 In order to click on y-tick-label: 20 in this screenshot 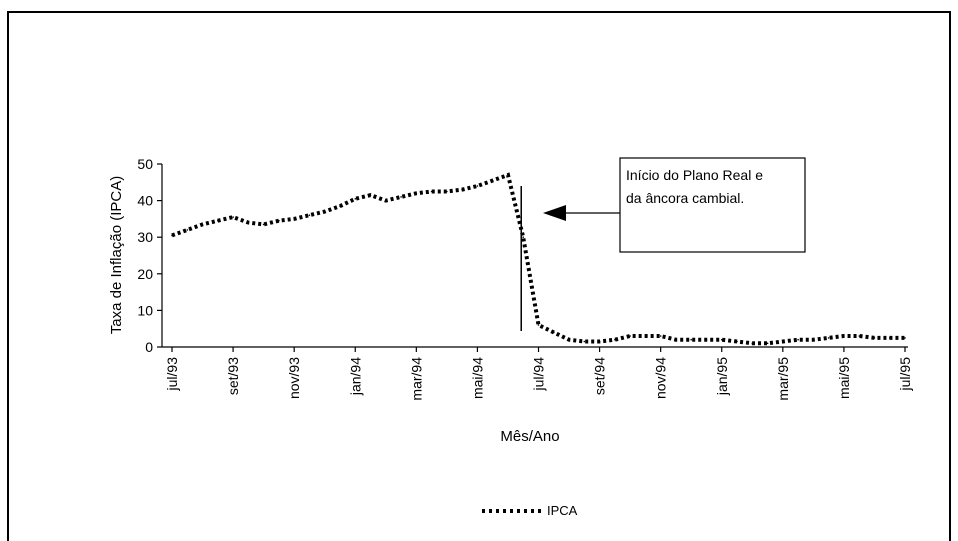, I will do `click(145, 274)`.